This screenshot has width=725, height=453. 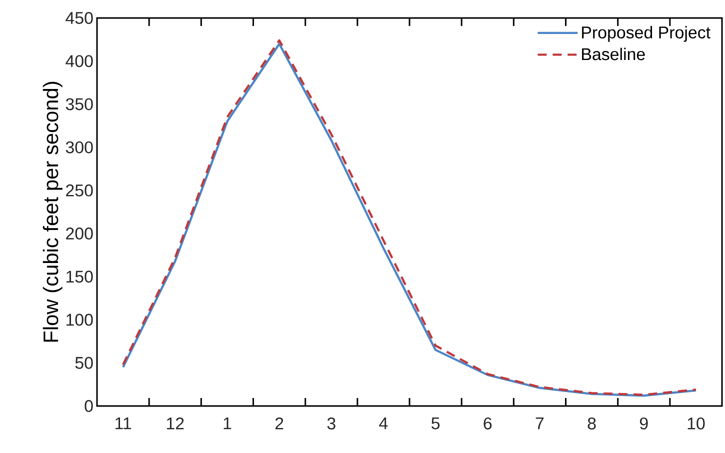 What do you see at coordinates (228, 423) in the screenshot?
I see `x-tick-label: 1` at bounding box center [228, 423].